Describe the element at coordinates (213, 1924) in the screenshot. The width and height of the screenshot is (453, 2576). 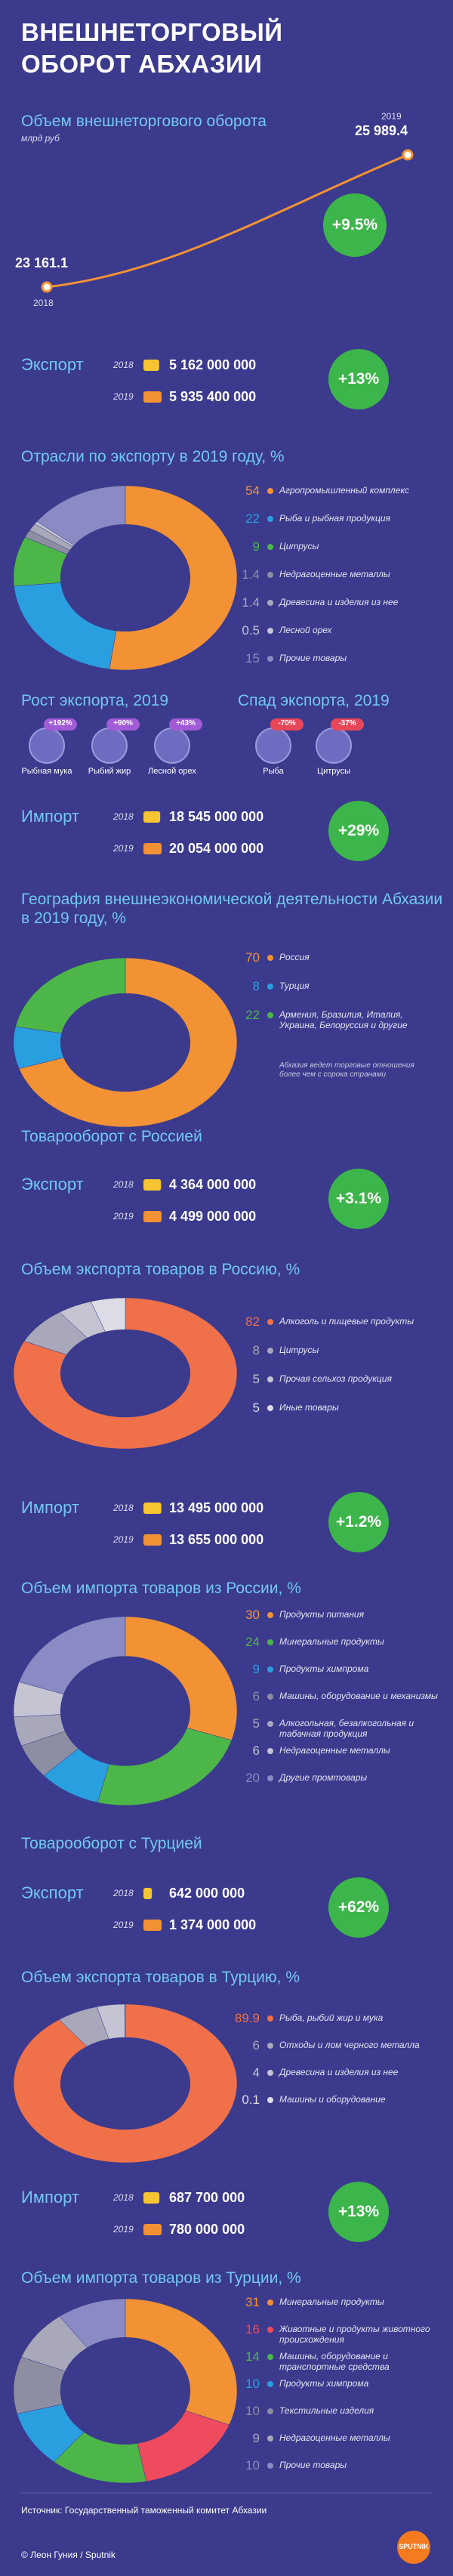
I see `value-label: 1 374 000 000` at that location.